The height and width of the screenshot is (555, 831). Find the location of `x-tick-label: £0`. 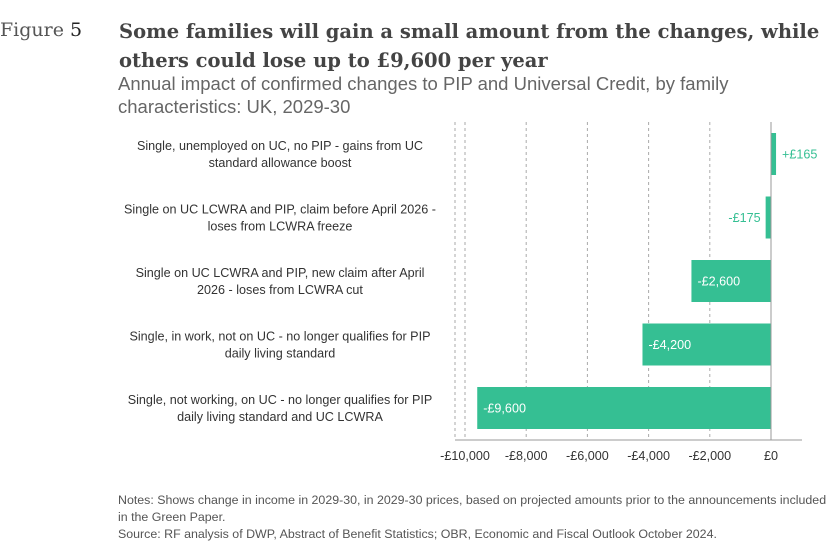

x-tick-label: £0 is located at coordinates (771, 456).